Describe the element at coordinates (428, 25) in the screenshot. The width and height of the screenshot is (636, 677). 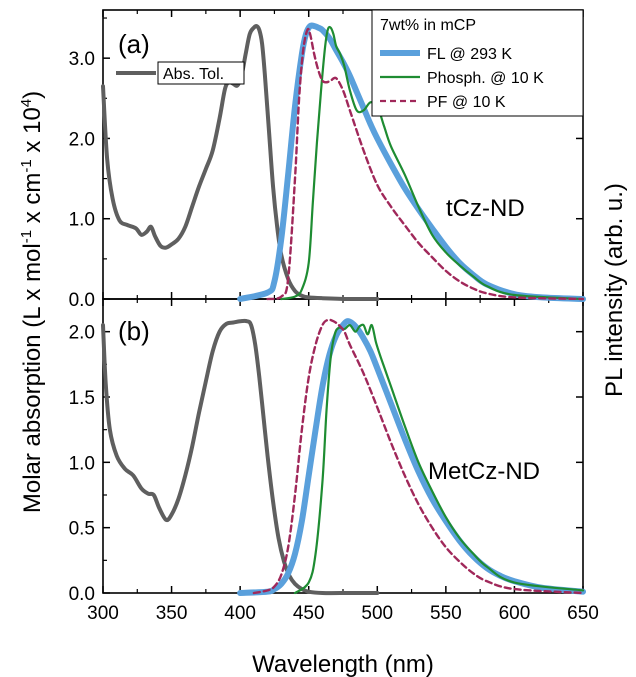
I see `legend-header: 7wt% in mCP` at that location.